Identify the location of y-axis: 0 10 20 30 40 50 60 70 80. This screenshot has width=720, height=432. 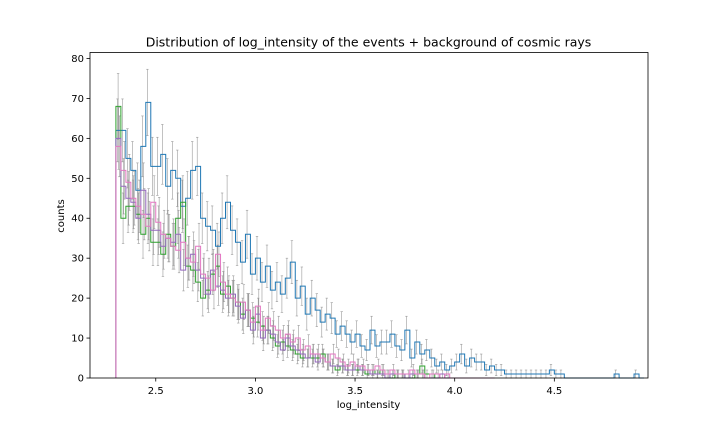
(80, 219).